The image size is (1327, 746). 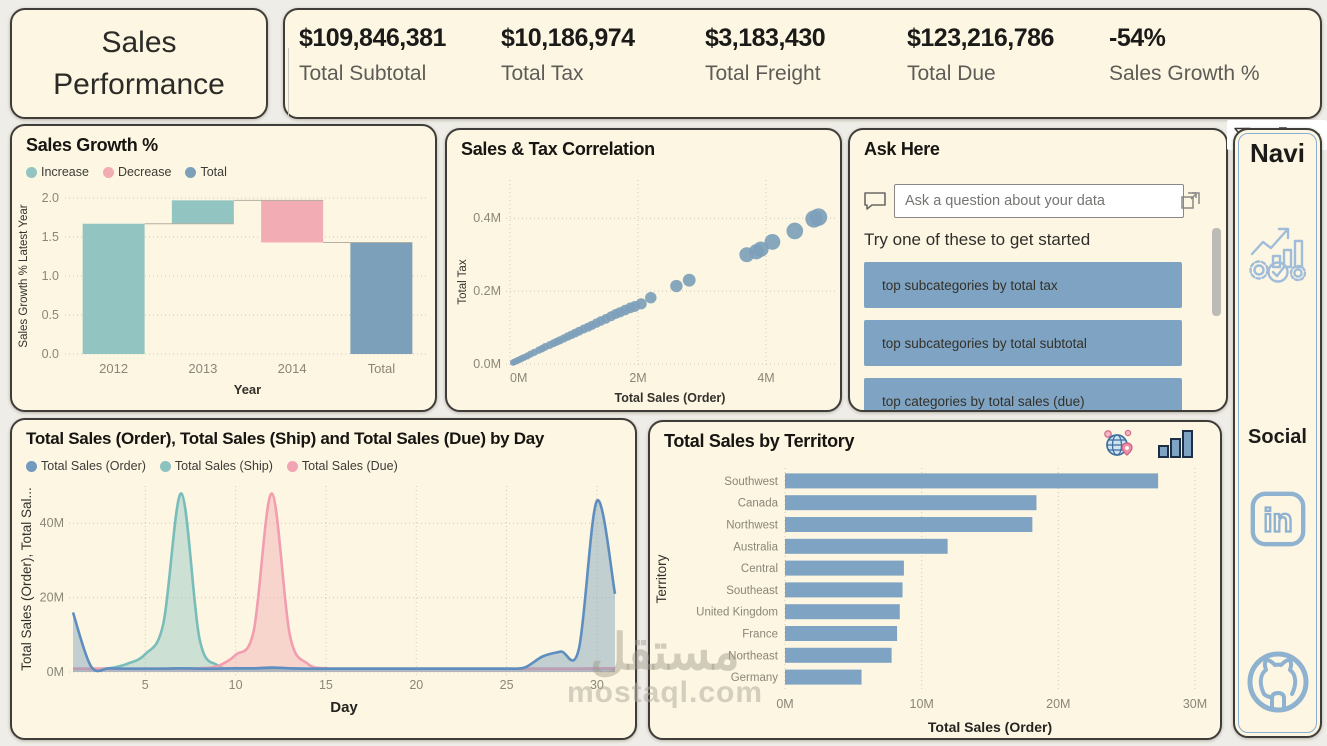 What do you see at coordinates (1191, 200) in the screenshot?
I see `open-visual-icon` at bounding box center [1191, 200].